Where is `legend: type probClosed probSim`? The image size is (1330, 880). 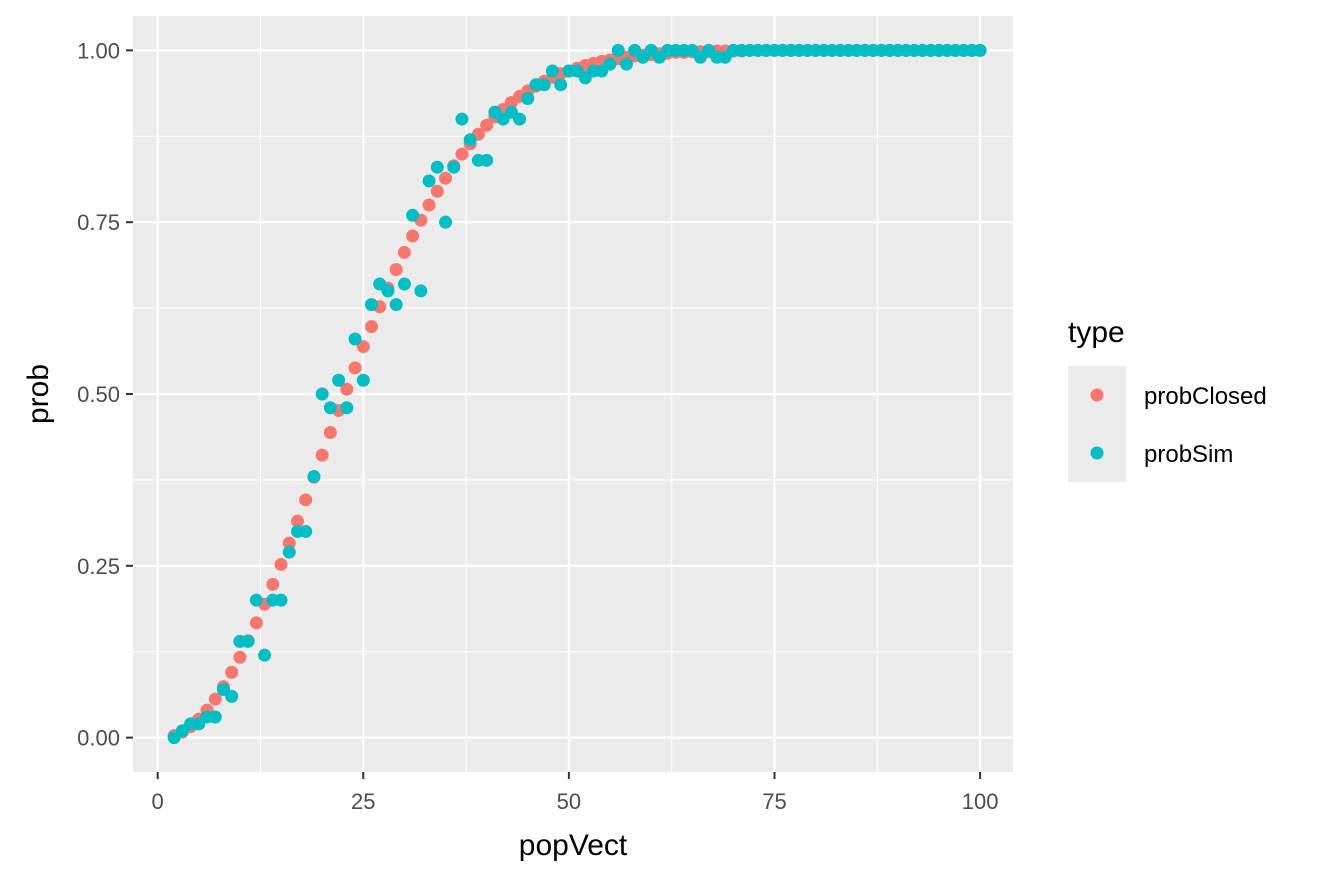 legend: type probClosed probSim is located at coordinates (1167, 399).